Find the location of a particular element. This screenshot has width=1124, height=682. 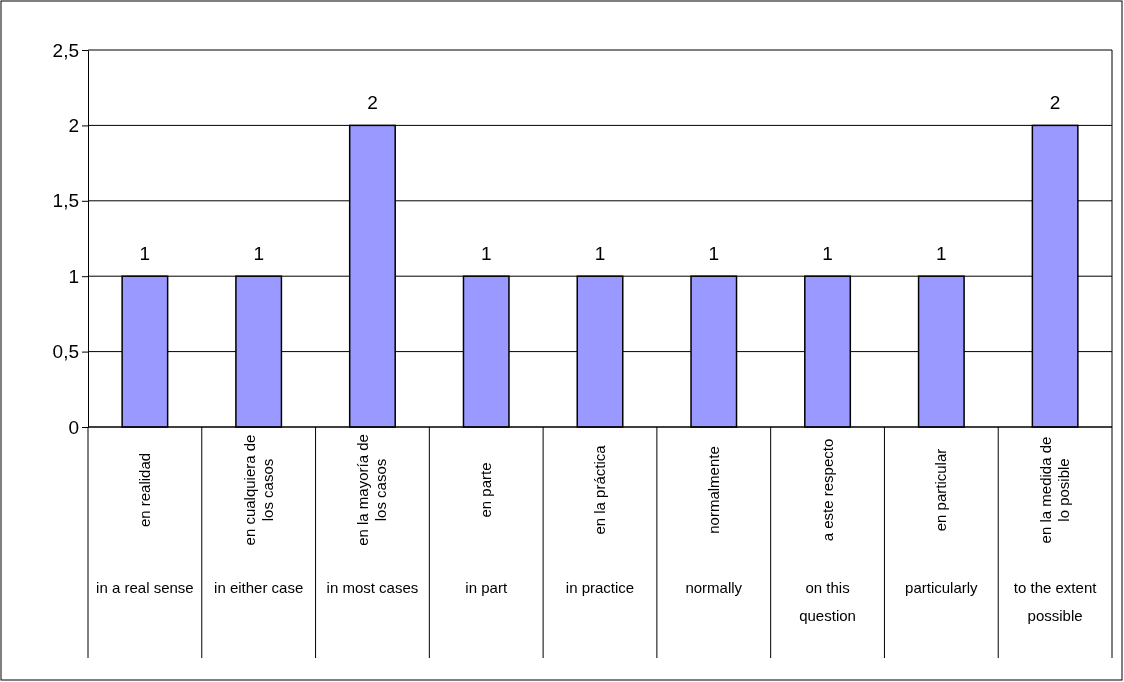

category-label: en parte in part is located at coordinates (486, 529).